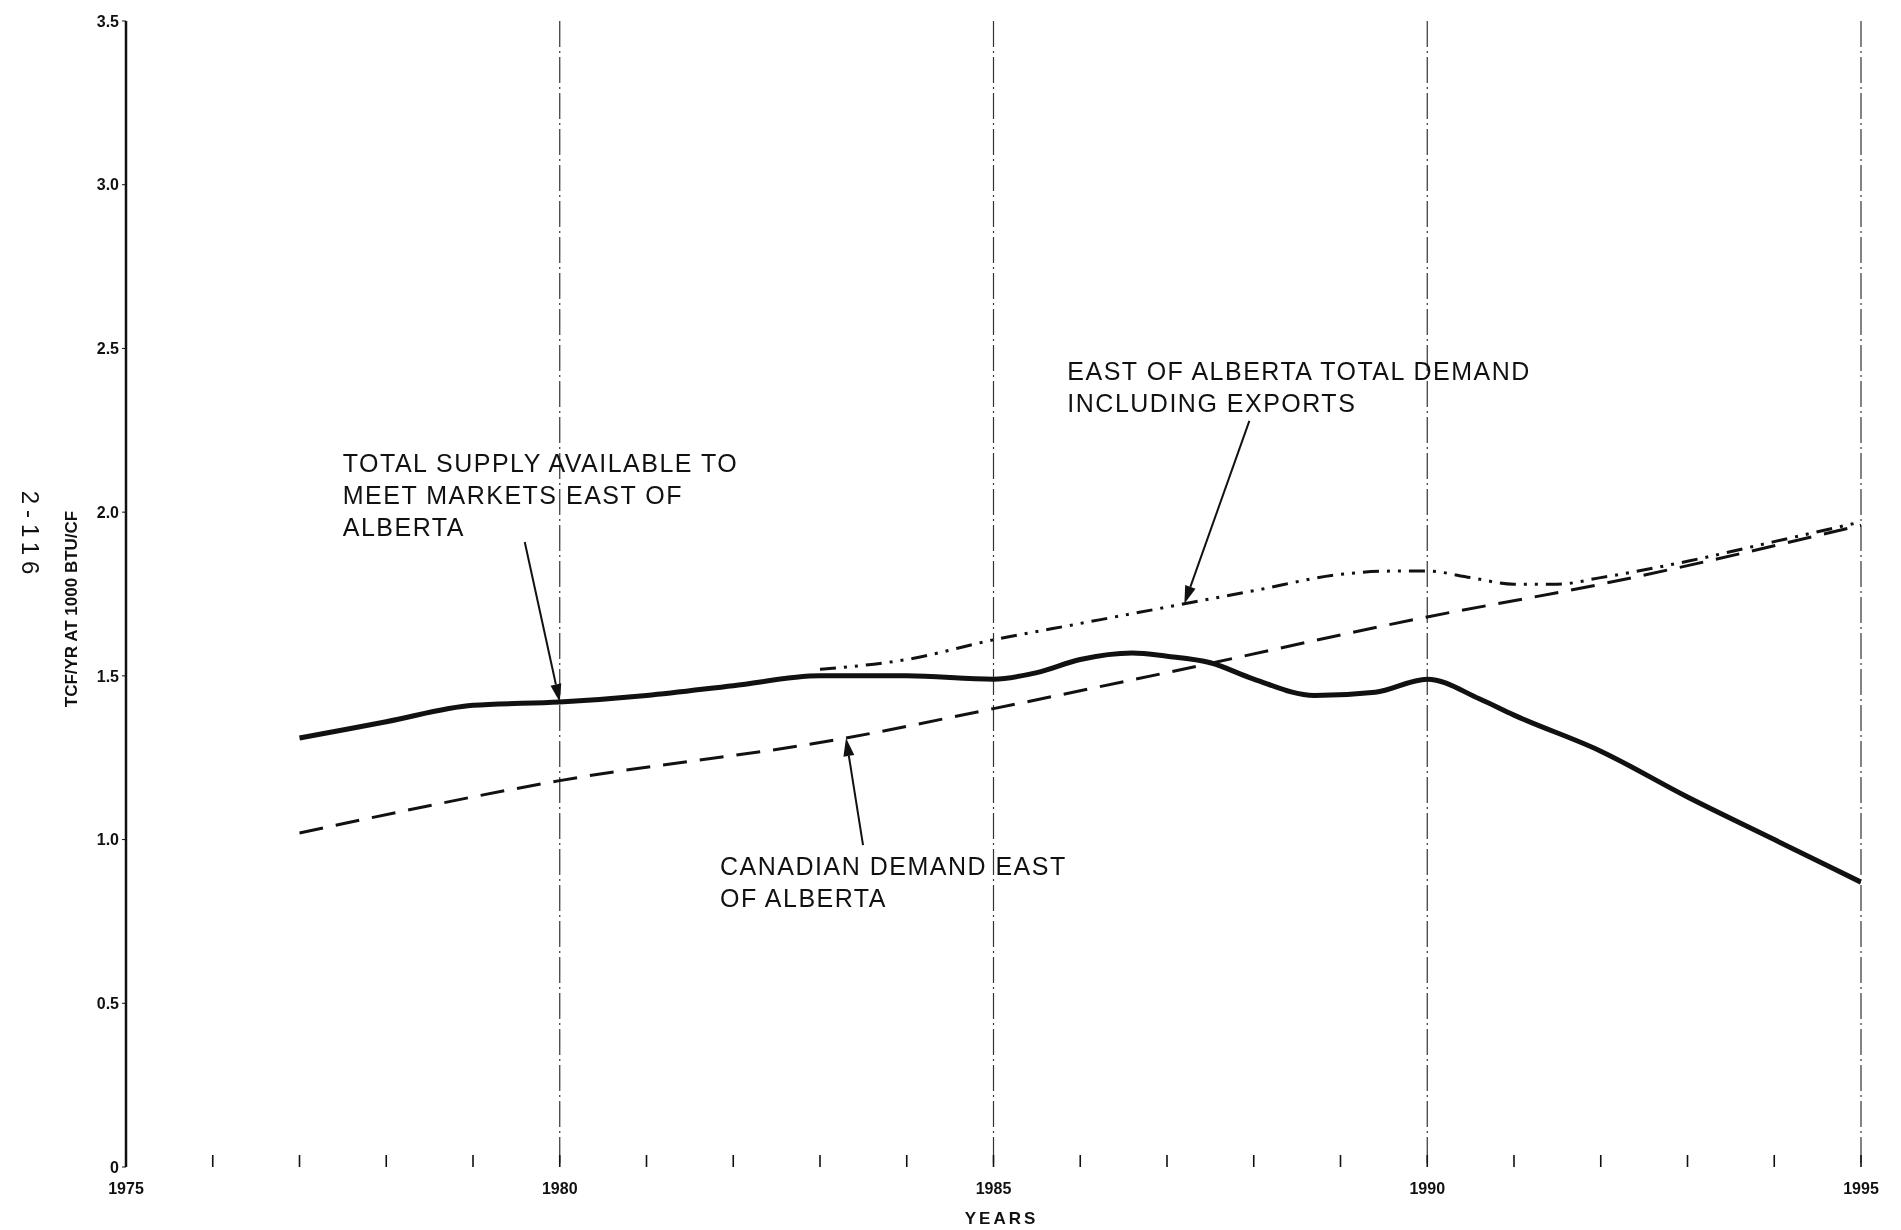 Image resolution: width=1901 pixels, height=1230 pixels. I want to click on y-tick-label: 0, so click(115, 1167).